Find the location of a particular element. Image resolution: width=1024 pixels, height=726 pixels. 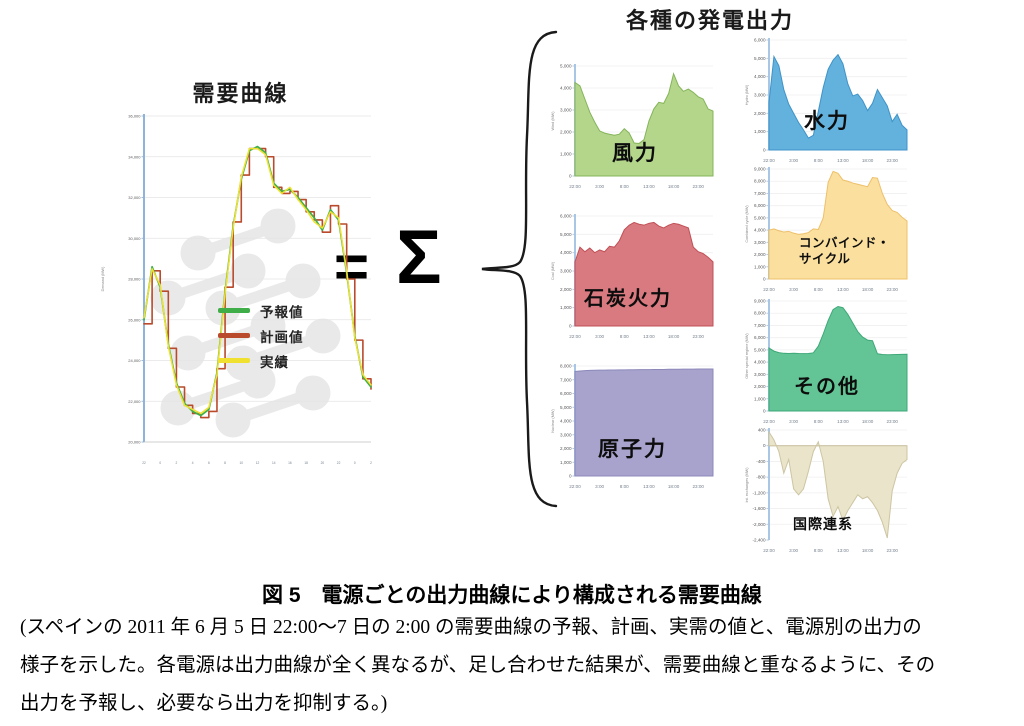

svg-text: 16 is located at coordinates (290, 463).